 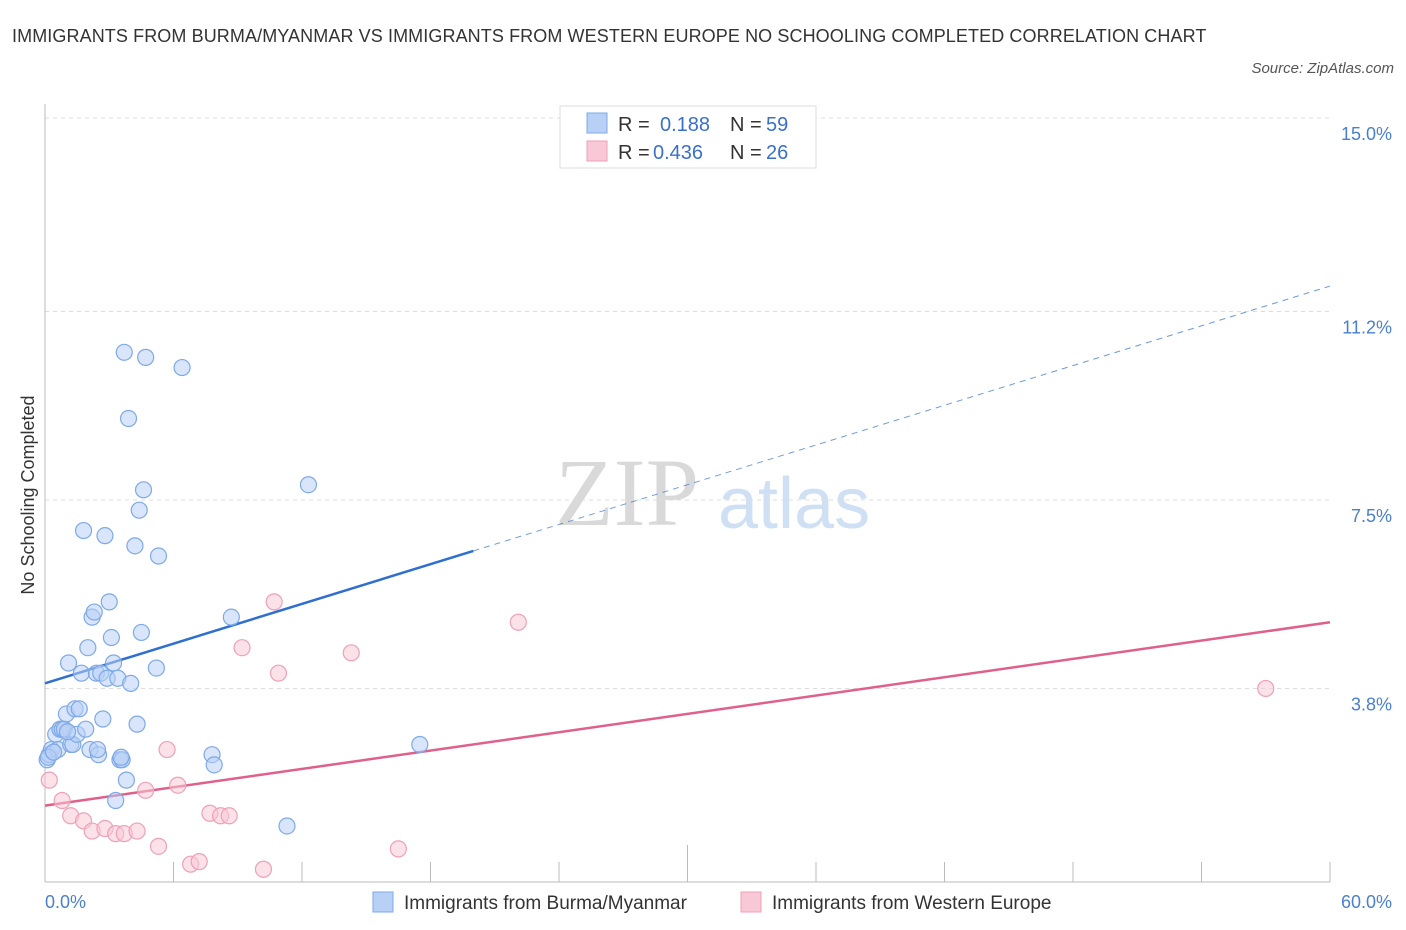 I want to click on legend-r-label-burma: R =, so click(x=634, y=125).